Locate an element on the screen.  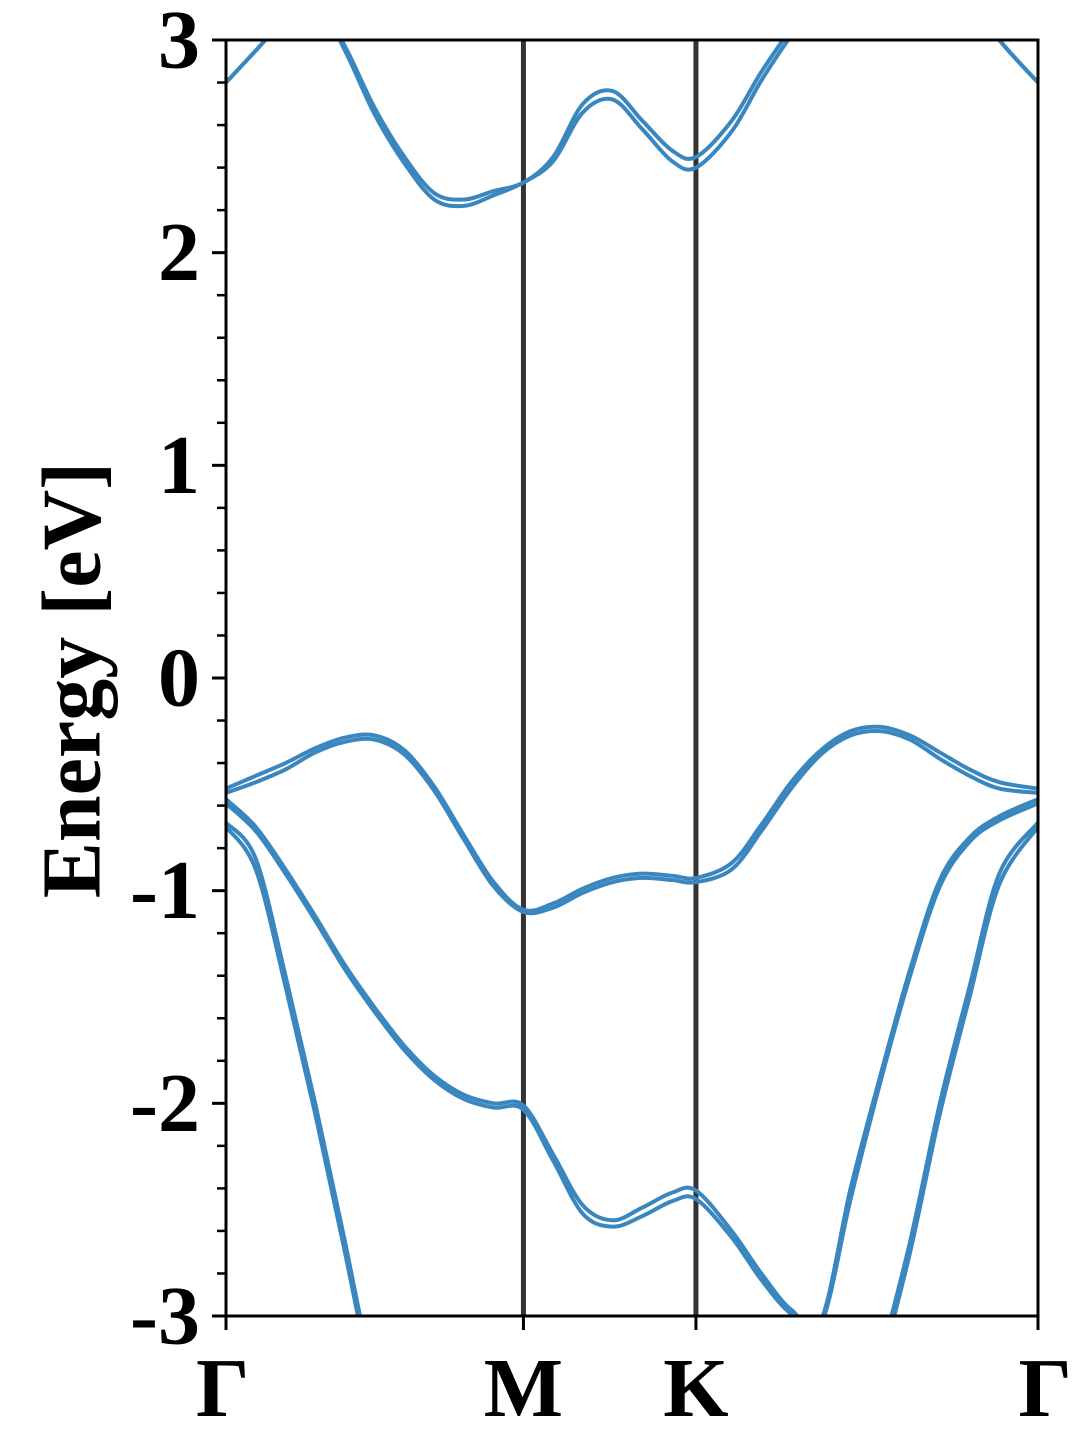
y-tick-label: 2 is located at coordinates (179, 252).